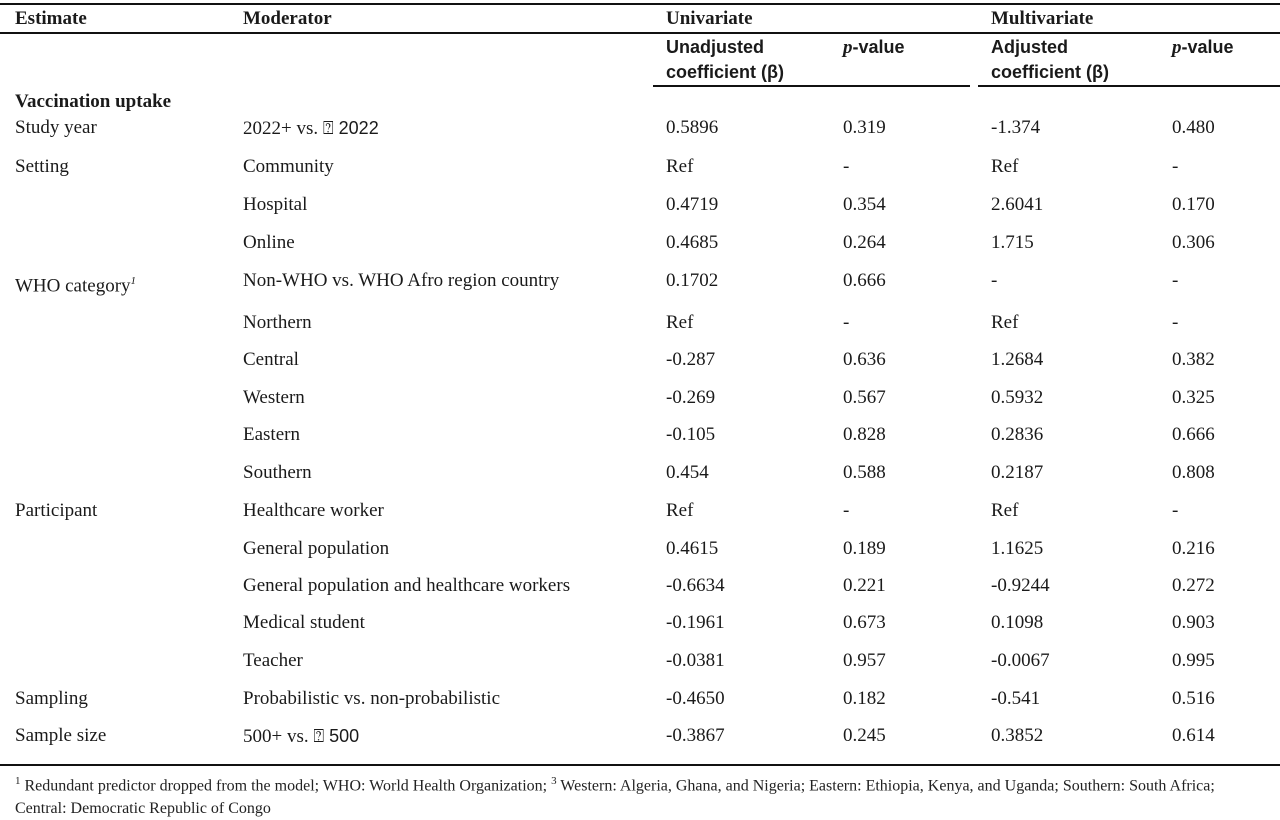 This screenshot has width=1280, height=820. What do you see at coordinates (864, 698) in the screenshot?
I see `univariate-pvalue-cell: 0.182` at bounding box center [864, 698].